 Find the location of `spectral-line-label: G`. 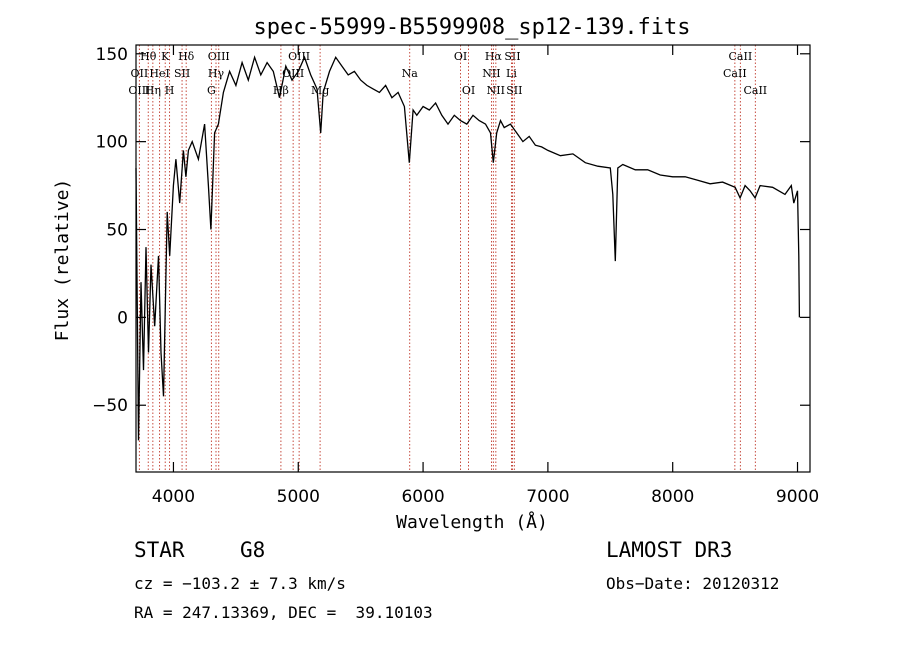

spectral-line-label: G is located at coordinates (211, 90).